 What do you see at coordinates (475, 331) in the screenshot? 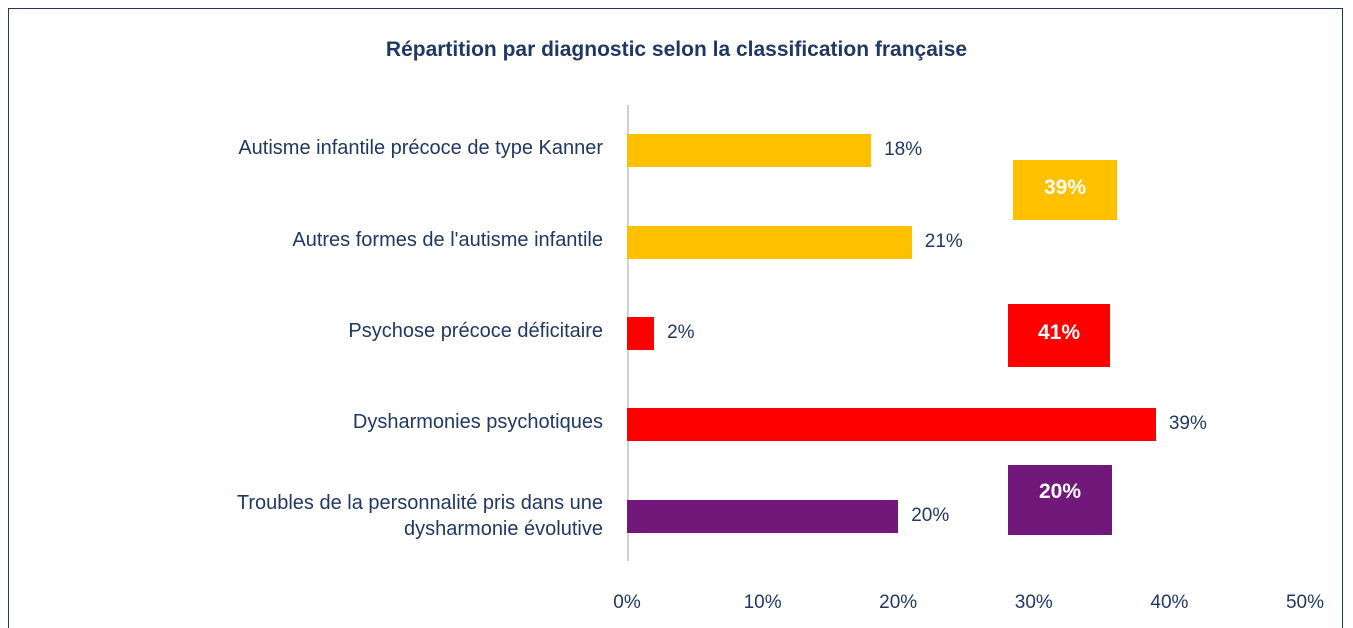
I see `category-label: Psychose précoce déficitaire` at bounding box center [475, 331].